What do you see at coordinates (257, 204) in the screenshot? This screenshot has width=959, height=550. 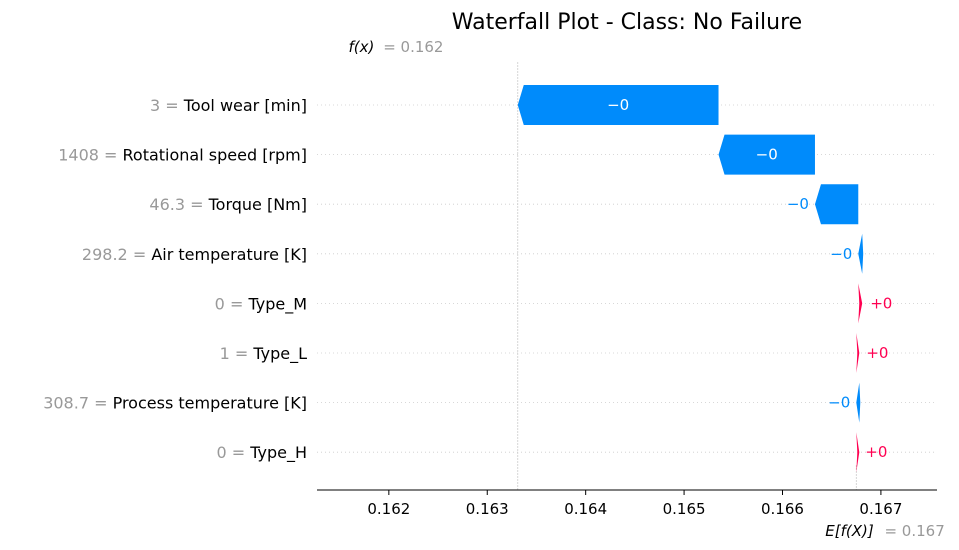 I see `feature-name: Torque [Nm]` at bounding box center [257, 204].